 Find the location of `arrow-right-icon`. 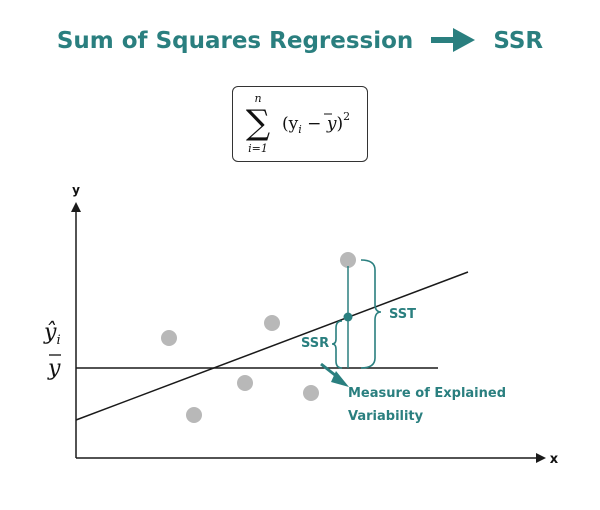

arrow-right-icon is located at coordinates (453, 40).